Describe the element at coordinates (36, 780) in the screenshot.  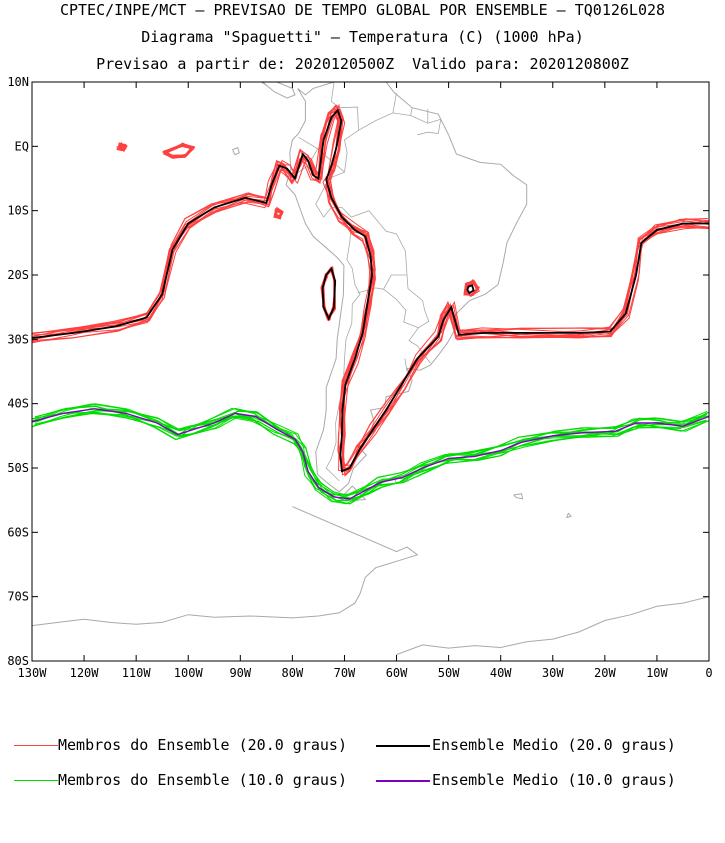
I see `legend-swatch-member10` at that location.